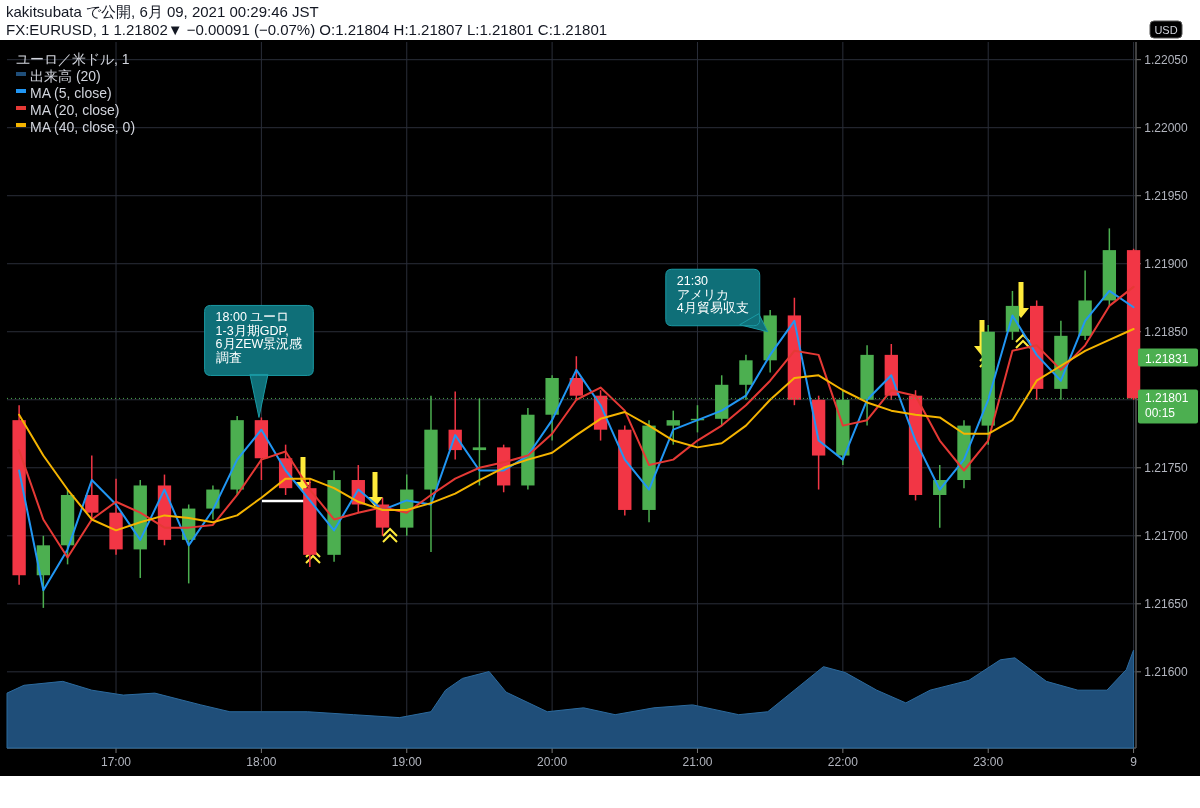  I want to click on annotation: 18:00 ユーロ 1-3月期GDP, 6月ZEW景況感調査, so click(259, 337).